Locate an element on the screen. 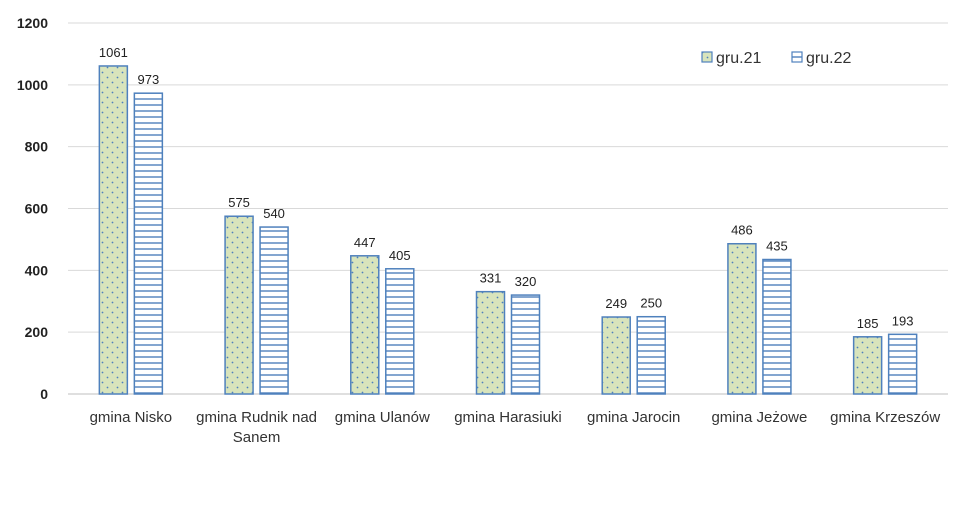 This screenshot has width=968, height=509. x-tick-label: gmina Jeżowe is located at coordinates (759, 417).